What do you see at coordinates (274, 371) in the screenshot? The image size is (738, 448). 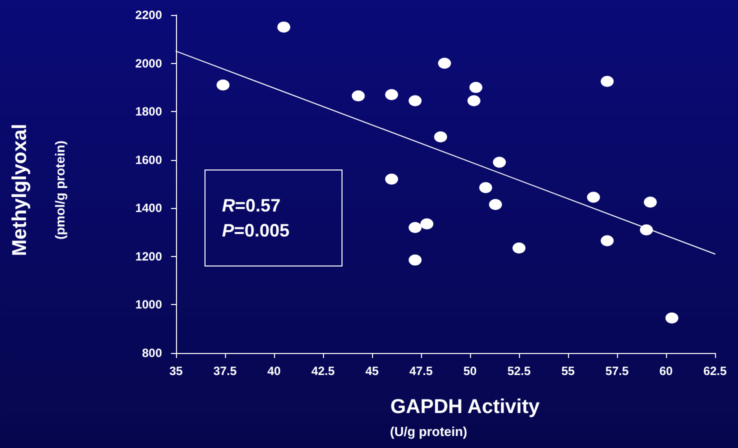 I see `x-tick-label: 40` at bounding box center [274, 371].